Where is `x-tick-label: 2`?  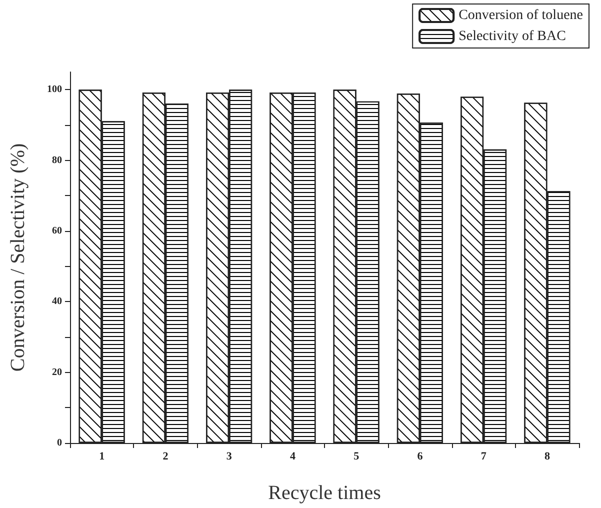
x-tick-label: 2 is located at coordinates (165, 456).